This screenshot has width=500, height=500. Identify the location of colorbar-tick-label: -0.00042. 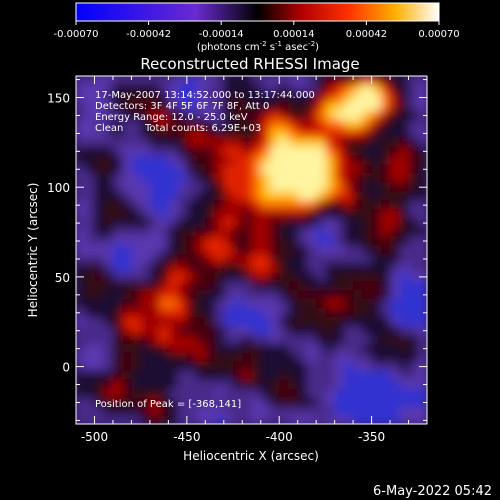
(148, 34).